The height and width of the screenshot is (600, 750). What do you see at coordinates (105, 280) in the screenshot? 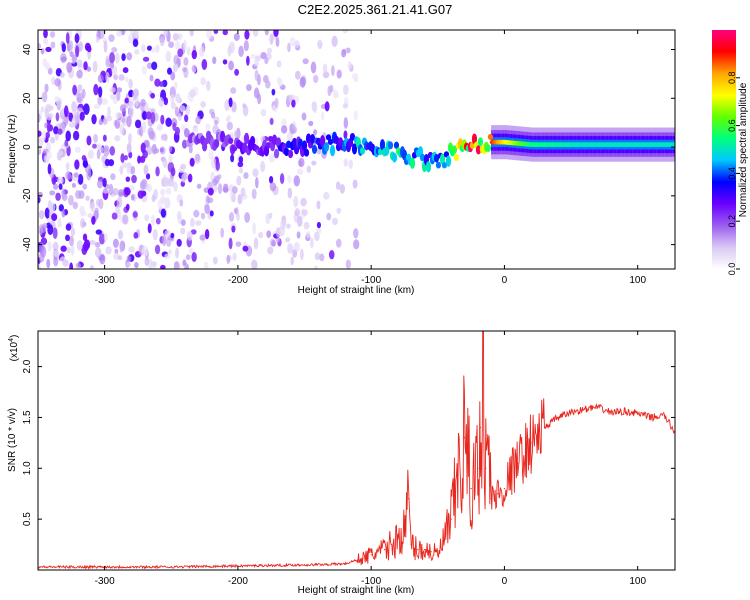
I see `spec-xtick-label: -300` at bounding box center [105, 280].